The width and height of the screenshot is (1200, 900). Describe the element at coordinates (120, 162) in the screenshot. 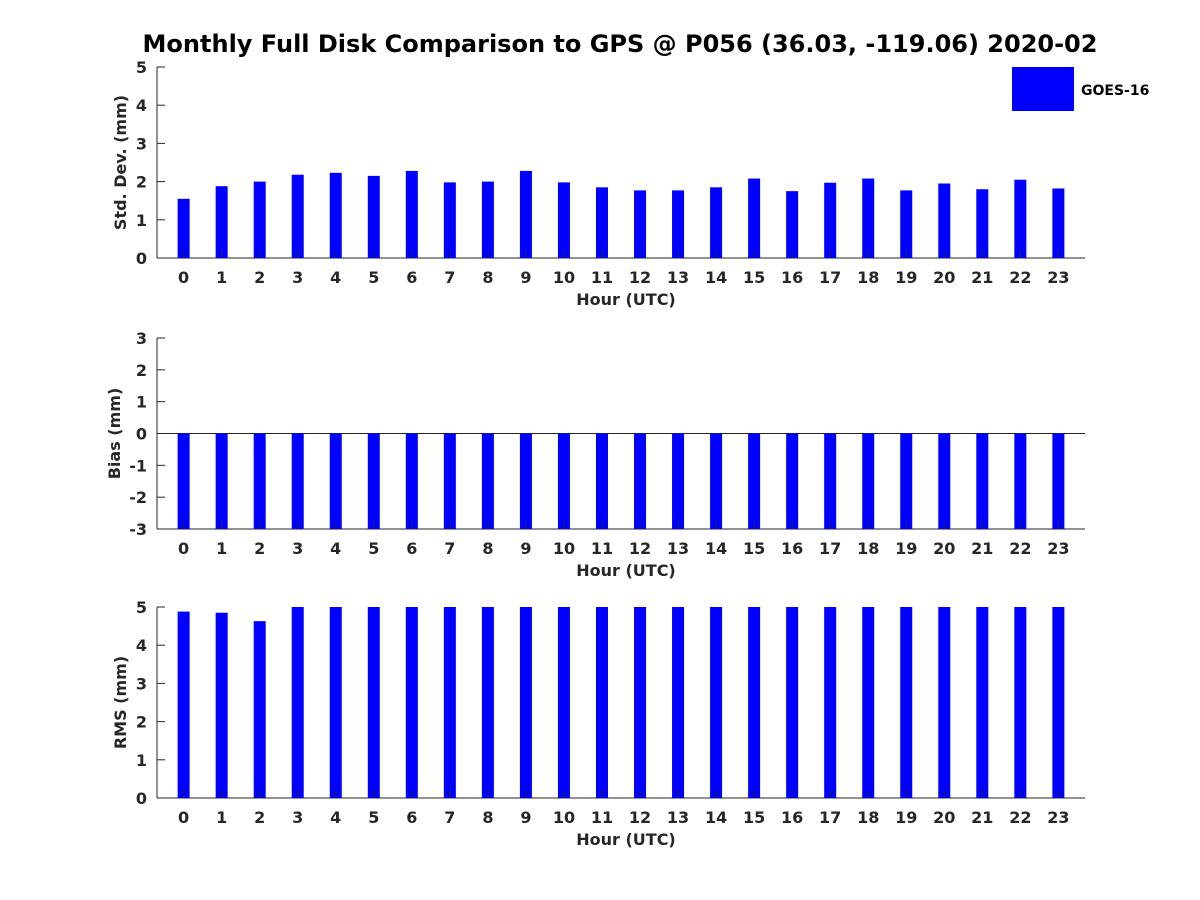

I see `y-axis-label: Std. Dev. (mm)` at that location.